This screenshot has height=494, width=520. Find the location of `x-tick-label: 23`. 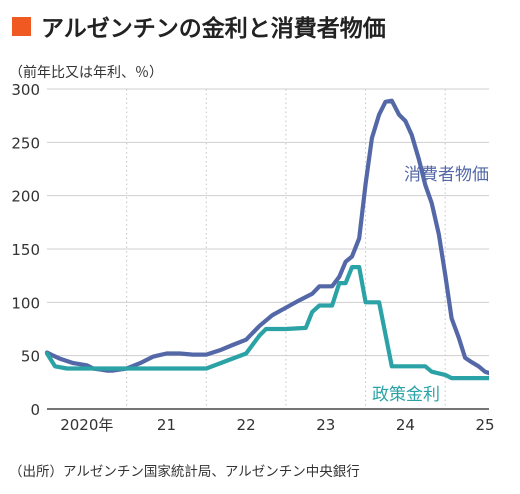

x-tick-label: 23 is located at coordinates (325, 425).